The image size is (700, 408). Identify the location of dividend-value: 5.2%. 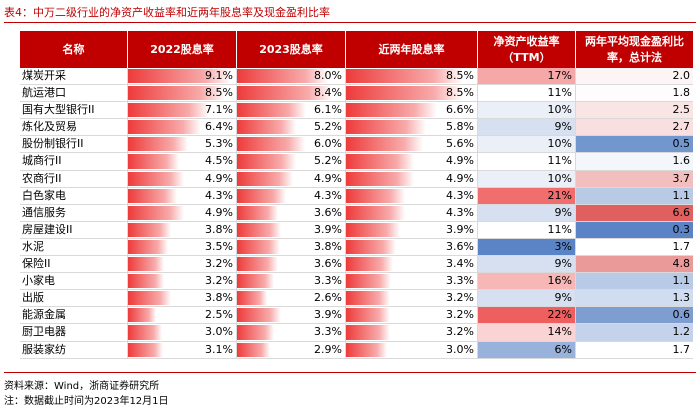
(328, 127).